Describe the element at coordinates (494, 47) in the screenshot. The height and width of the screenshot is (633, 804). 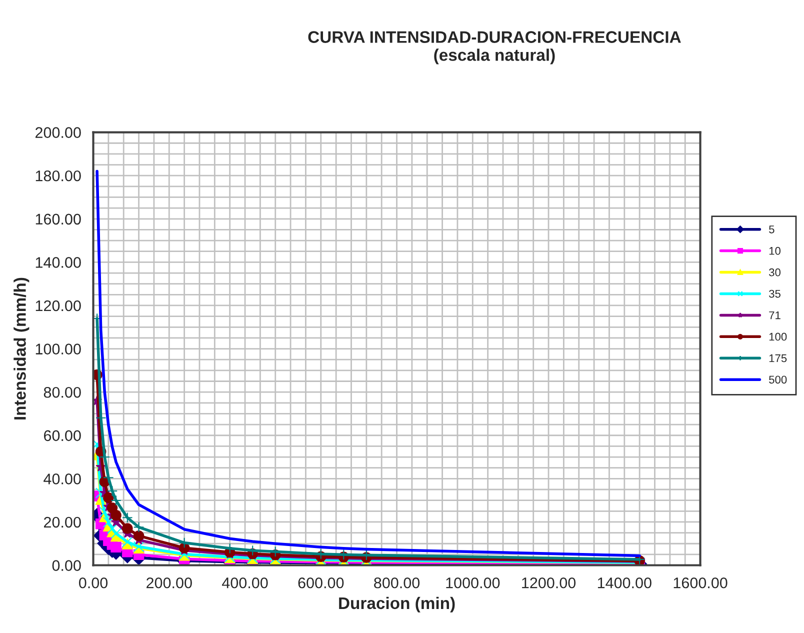
I see `chart-title: CURVA INTENSIDAD-DURACION-FRECUENCIA (escala natural)` at that location.